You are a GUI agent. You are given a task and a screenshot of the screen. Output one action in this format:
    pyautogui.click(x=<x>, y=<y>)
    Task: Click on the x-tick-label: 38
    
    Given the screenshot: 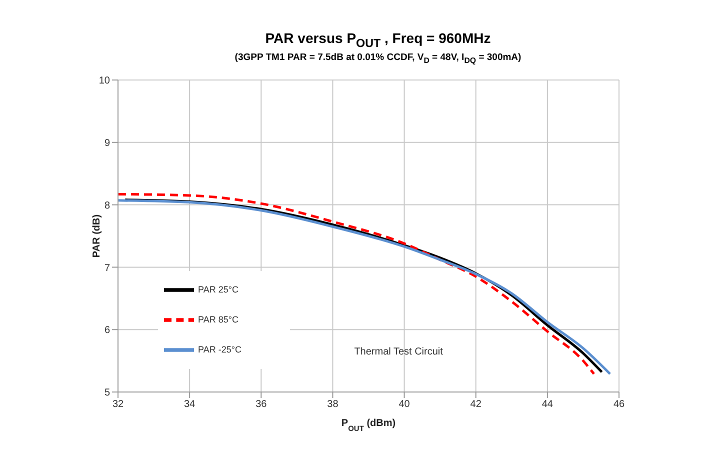 What is the action you would take?
    pyautogui.click(x=333, y=404)
    